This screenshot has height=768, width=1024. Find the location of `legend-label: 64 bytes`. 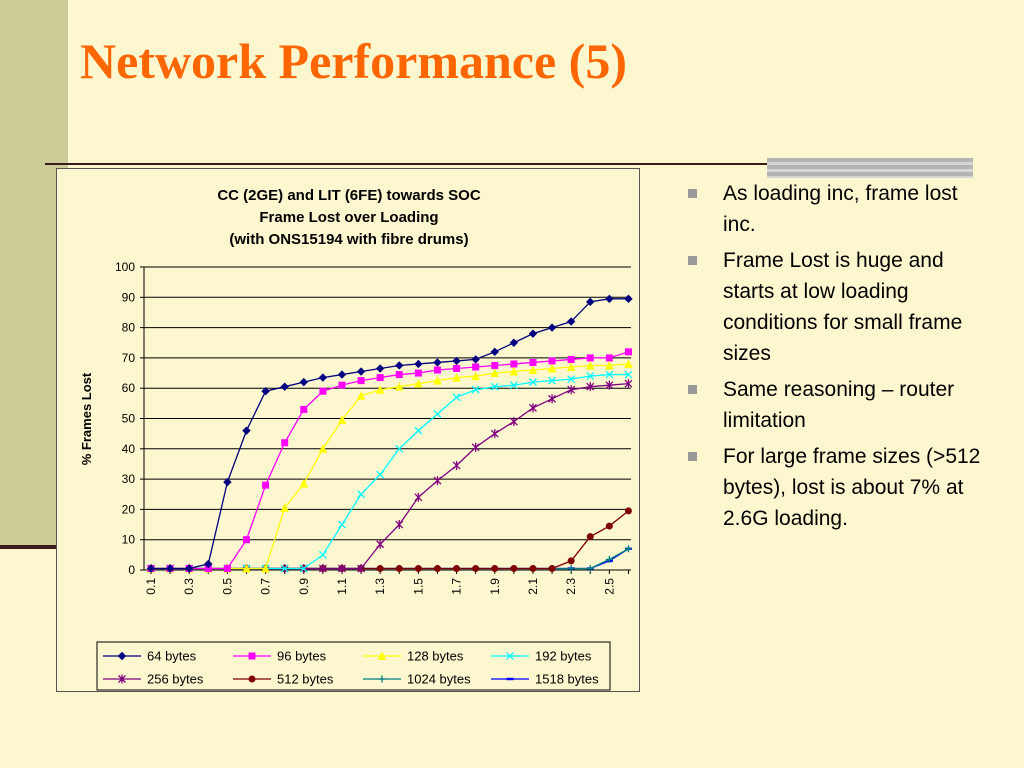

legend-label: 64 bytes is located at coordinates (172, 656).